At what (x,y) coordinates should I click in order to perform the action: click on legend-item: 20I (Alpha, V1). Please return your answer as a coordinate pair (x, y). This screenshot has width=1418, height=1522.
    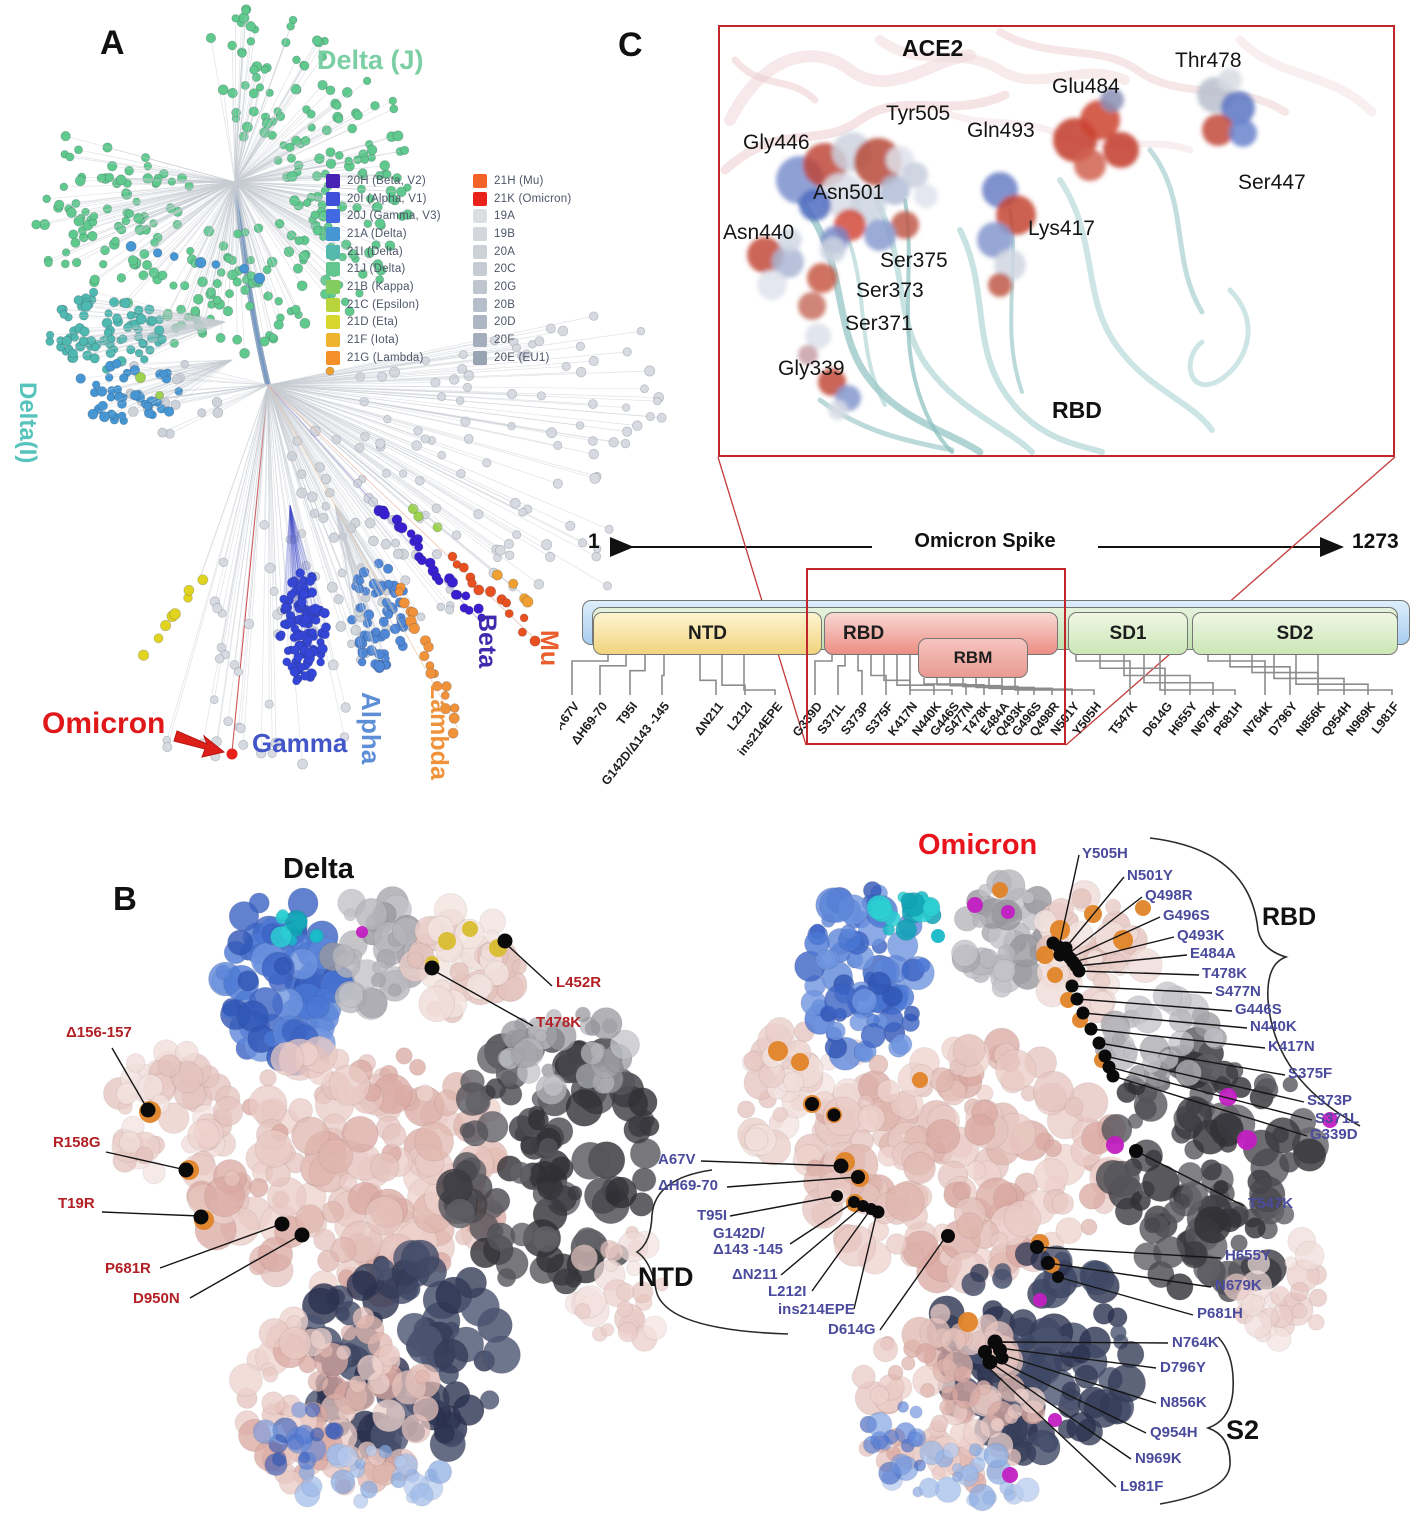
    Looking at the image, I should click on (383, 199).